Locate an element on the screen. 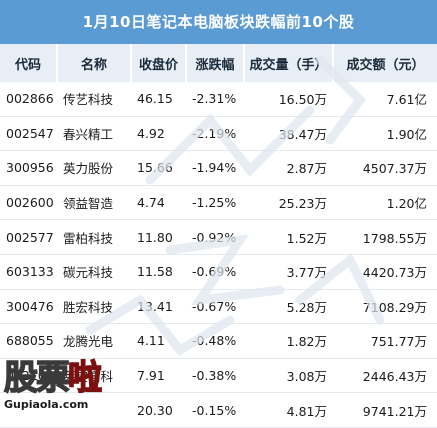 This screenshot has height=428, width=437. cell-amount: 7108.29万 is located at coordinates (385, 307).